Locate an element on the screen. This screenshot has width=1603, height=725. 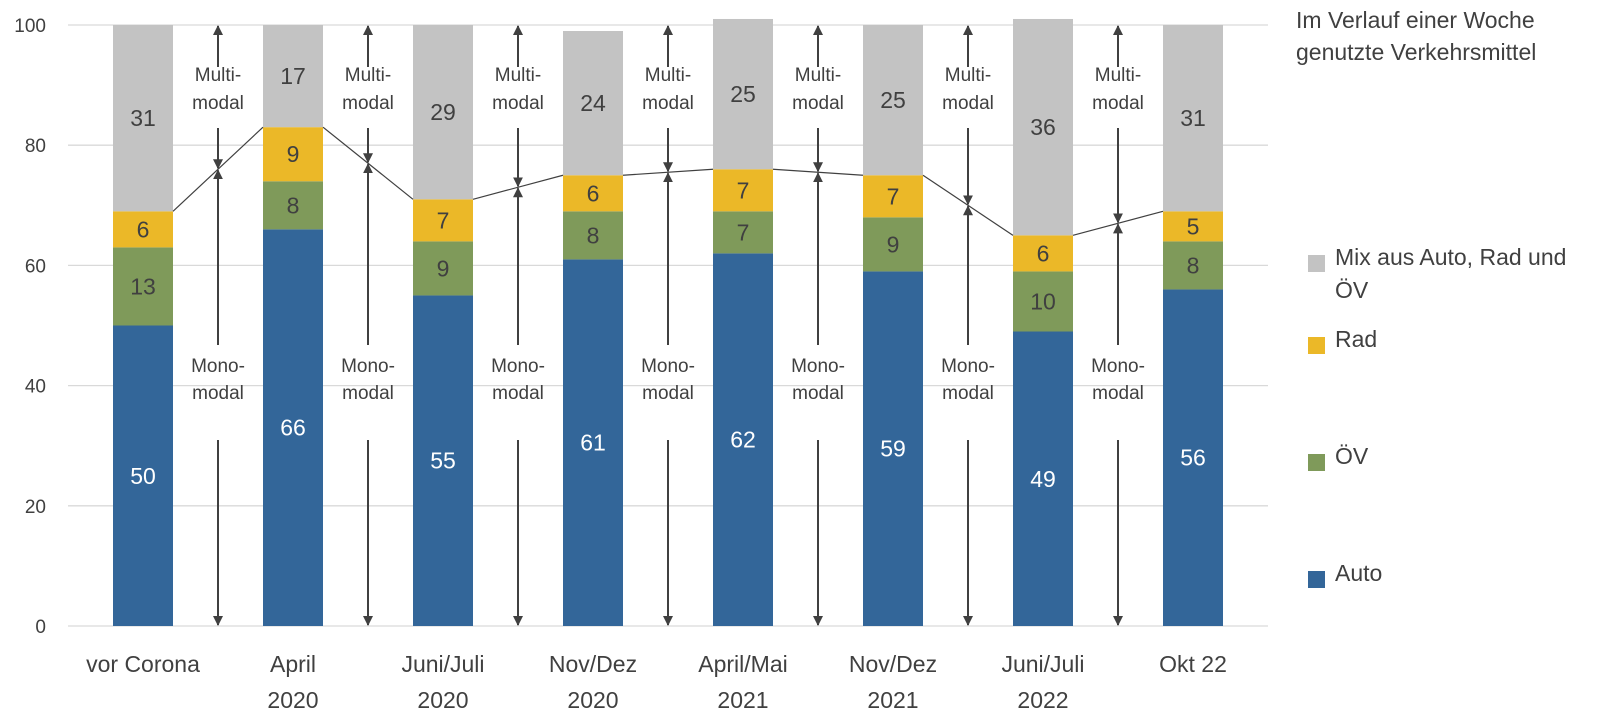
legend-label-mix: Mix aus Auto, Rad und ÖV is located at coordinates (1451, 273).